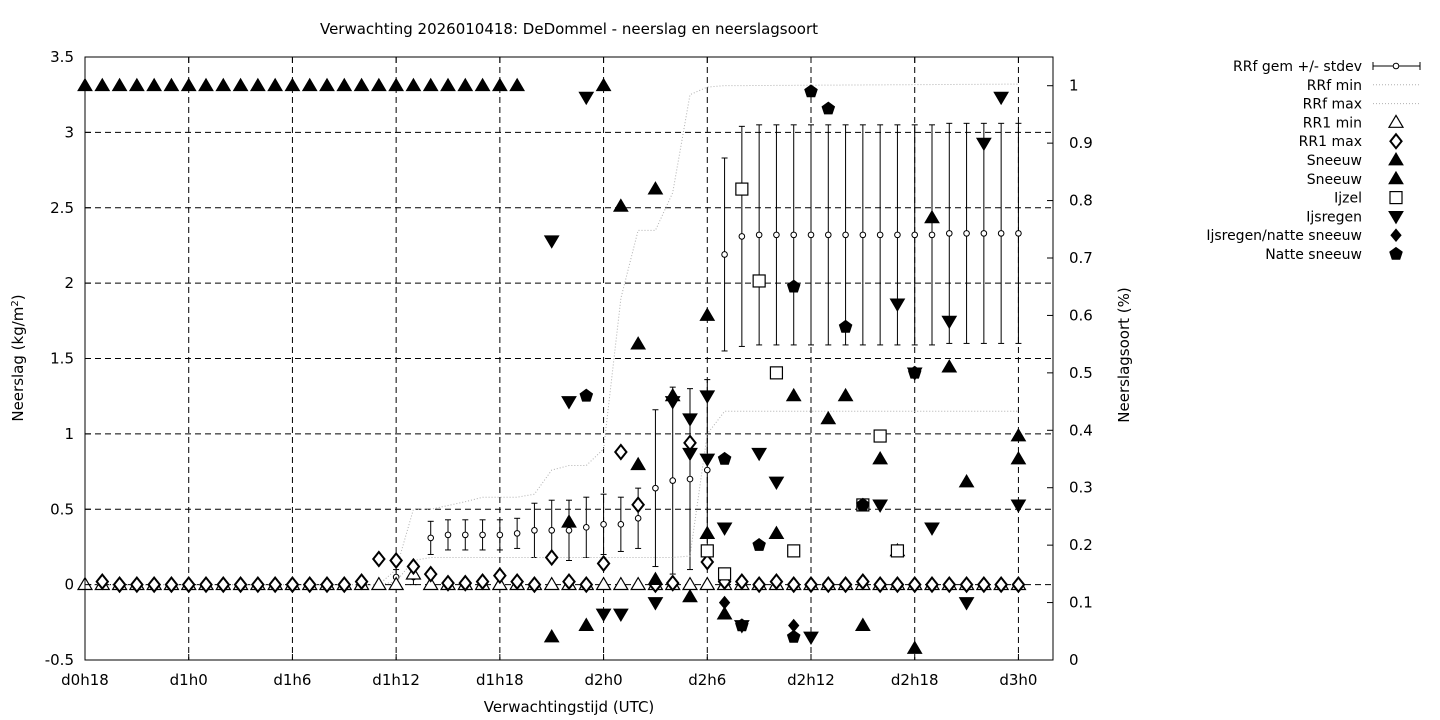 The height and width of the screenshot is (720, 1440). Describe the element at coordinates (62, 208) in the screenshot. I see `y-tick-label: 2.5` at that location.